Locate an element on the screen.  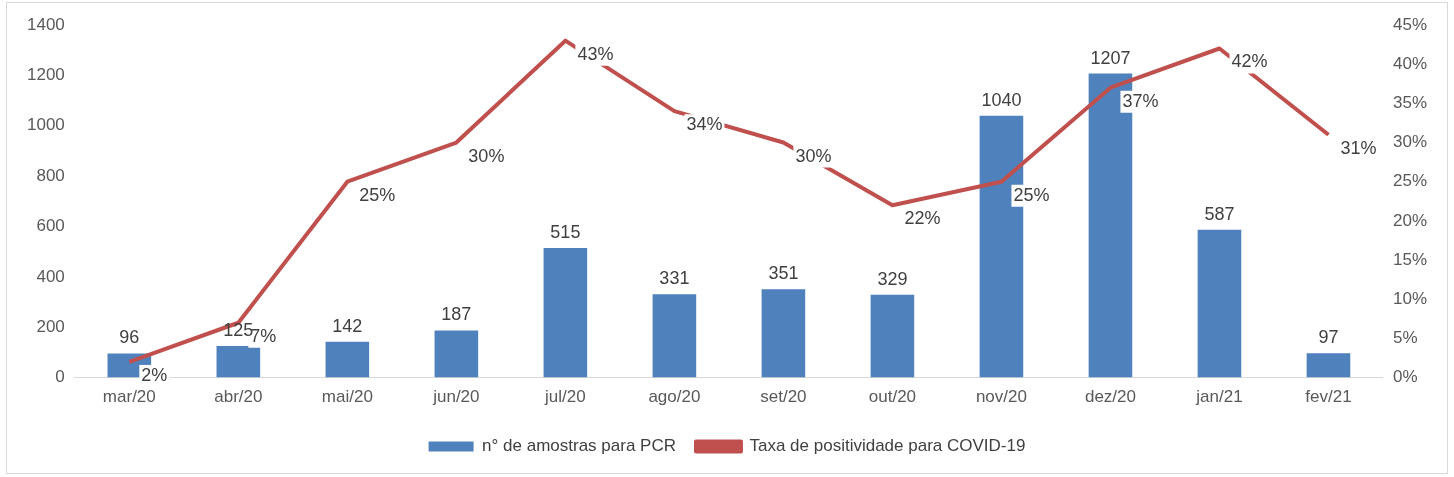
data-label: 142 is located at coordinates (347, 325).